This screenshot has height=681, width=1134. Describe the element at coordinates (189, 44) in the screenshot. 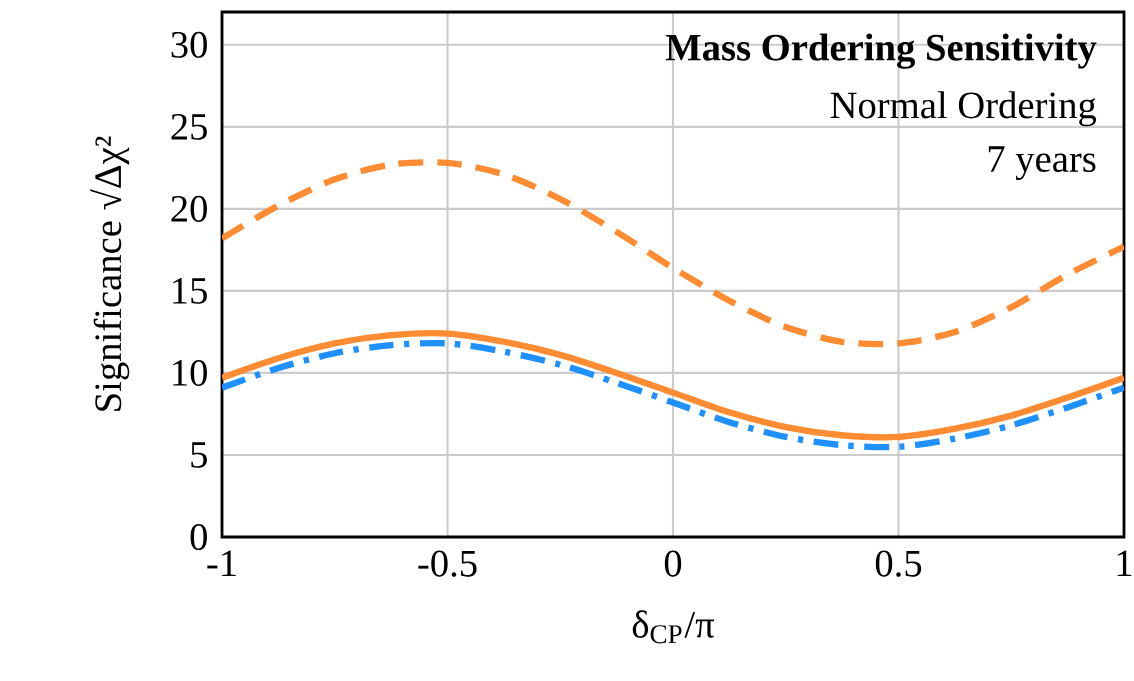

I see `y-tick-label: 30` at that location.